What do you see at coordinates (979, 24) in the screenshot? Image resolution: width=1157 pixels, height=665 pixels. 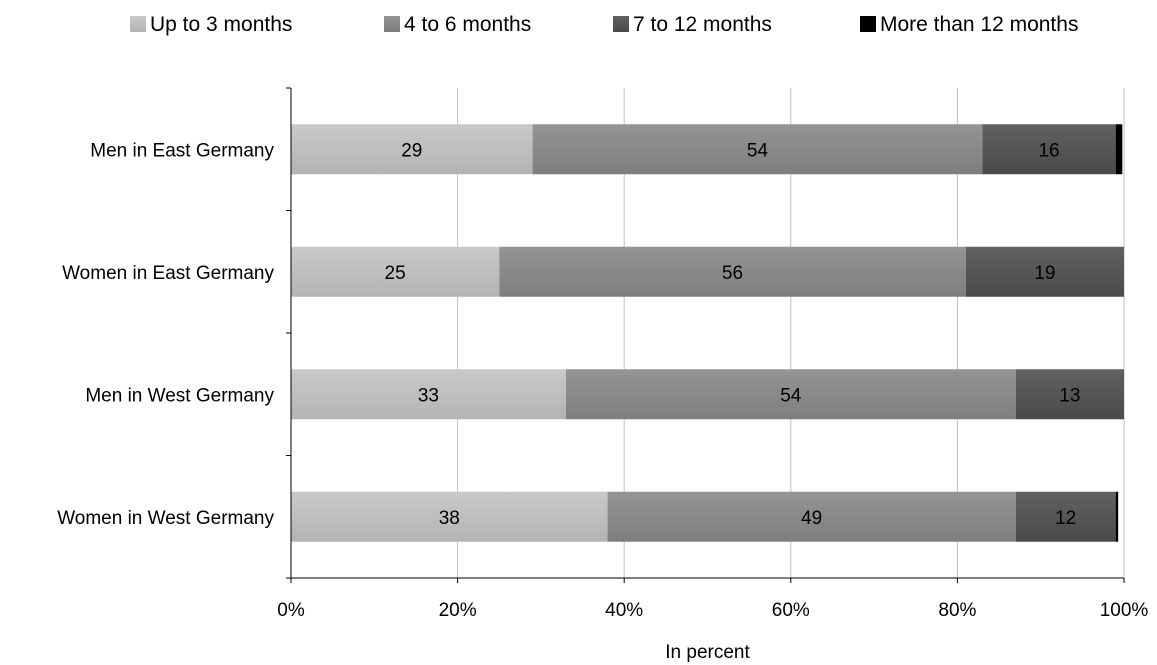 I see `legend-label: More than 12 months` at bounding box center [979, 24].